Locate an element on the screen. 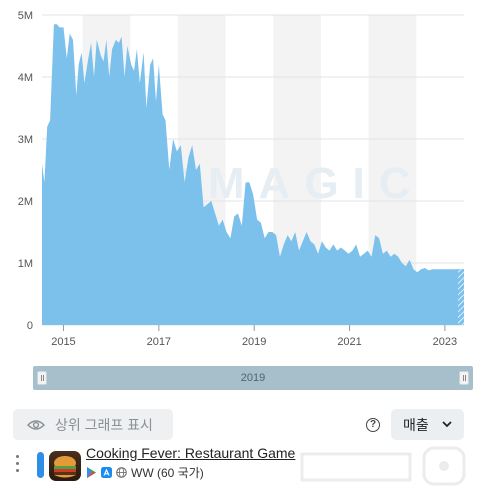 Image resolution: width=479 pixels, height=497 pixels. y-tick-label: 5M is located at coordinates (25, 16).